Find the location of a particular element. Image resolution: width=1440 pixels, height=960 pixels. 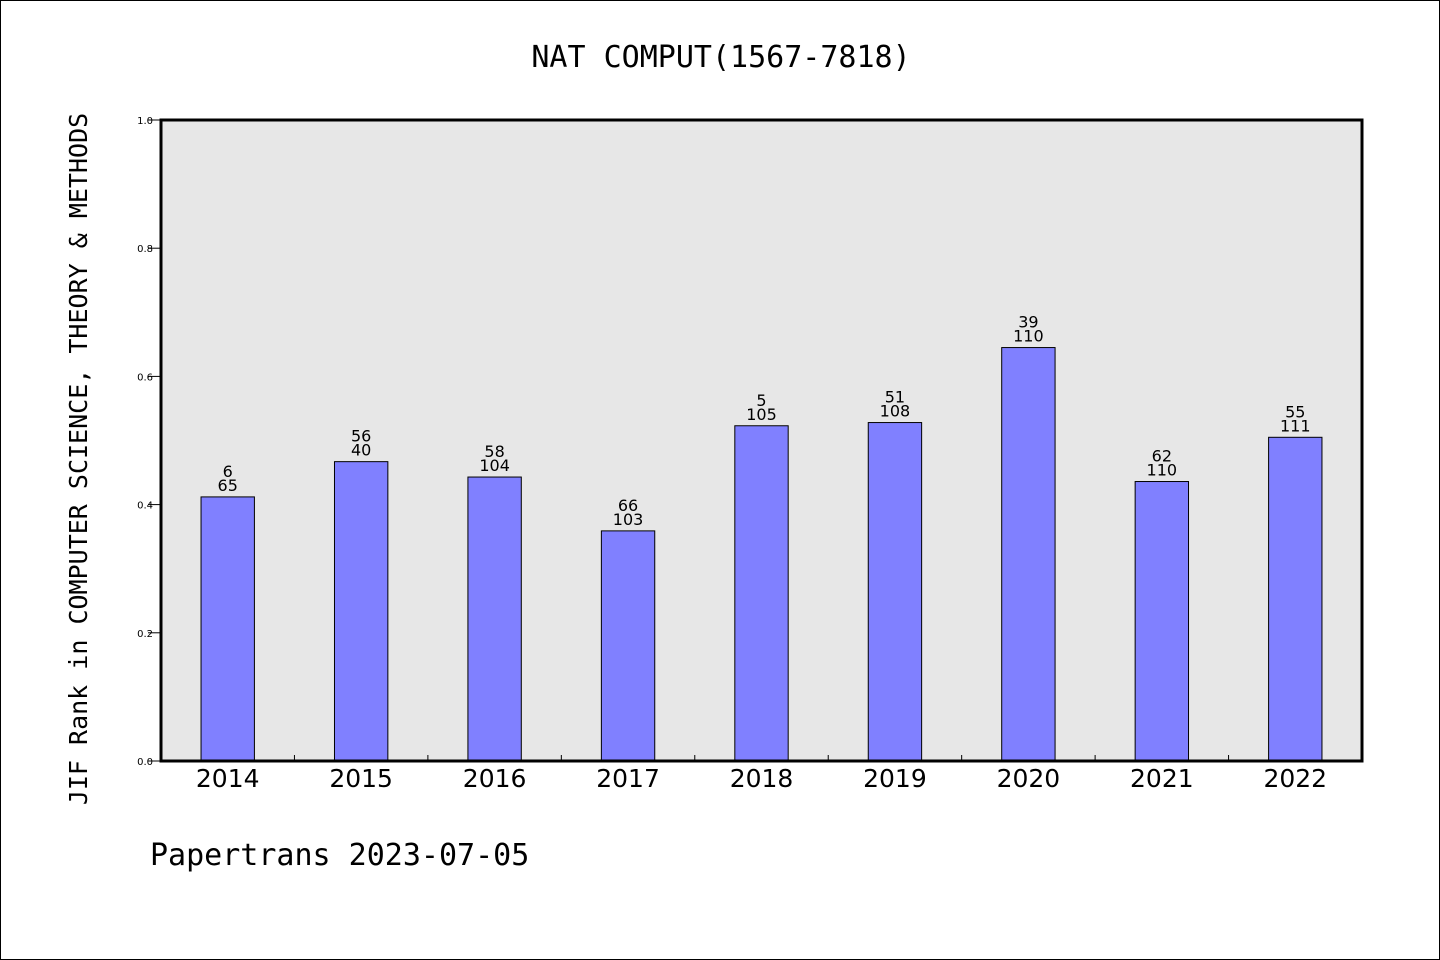

x-axis: 2014 2015 2016 2017 2018 2019 2020 2021 2022 is located at coordinates (761, 774).